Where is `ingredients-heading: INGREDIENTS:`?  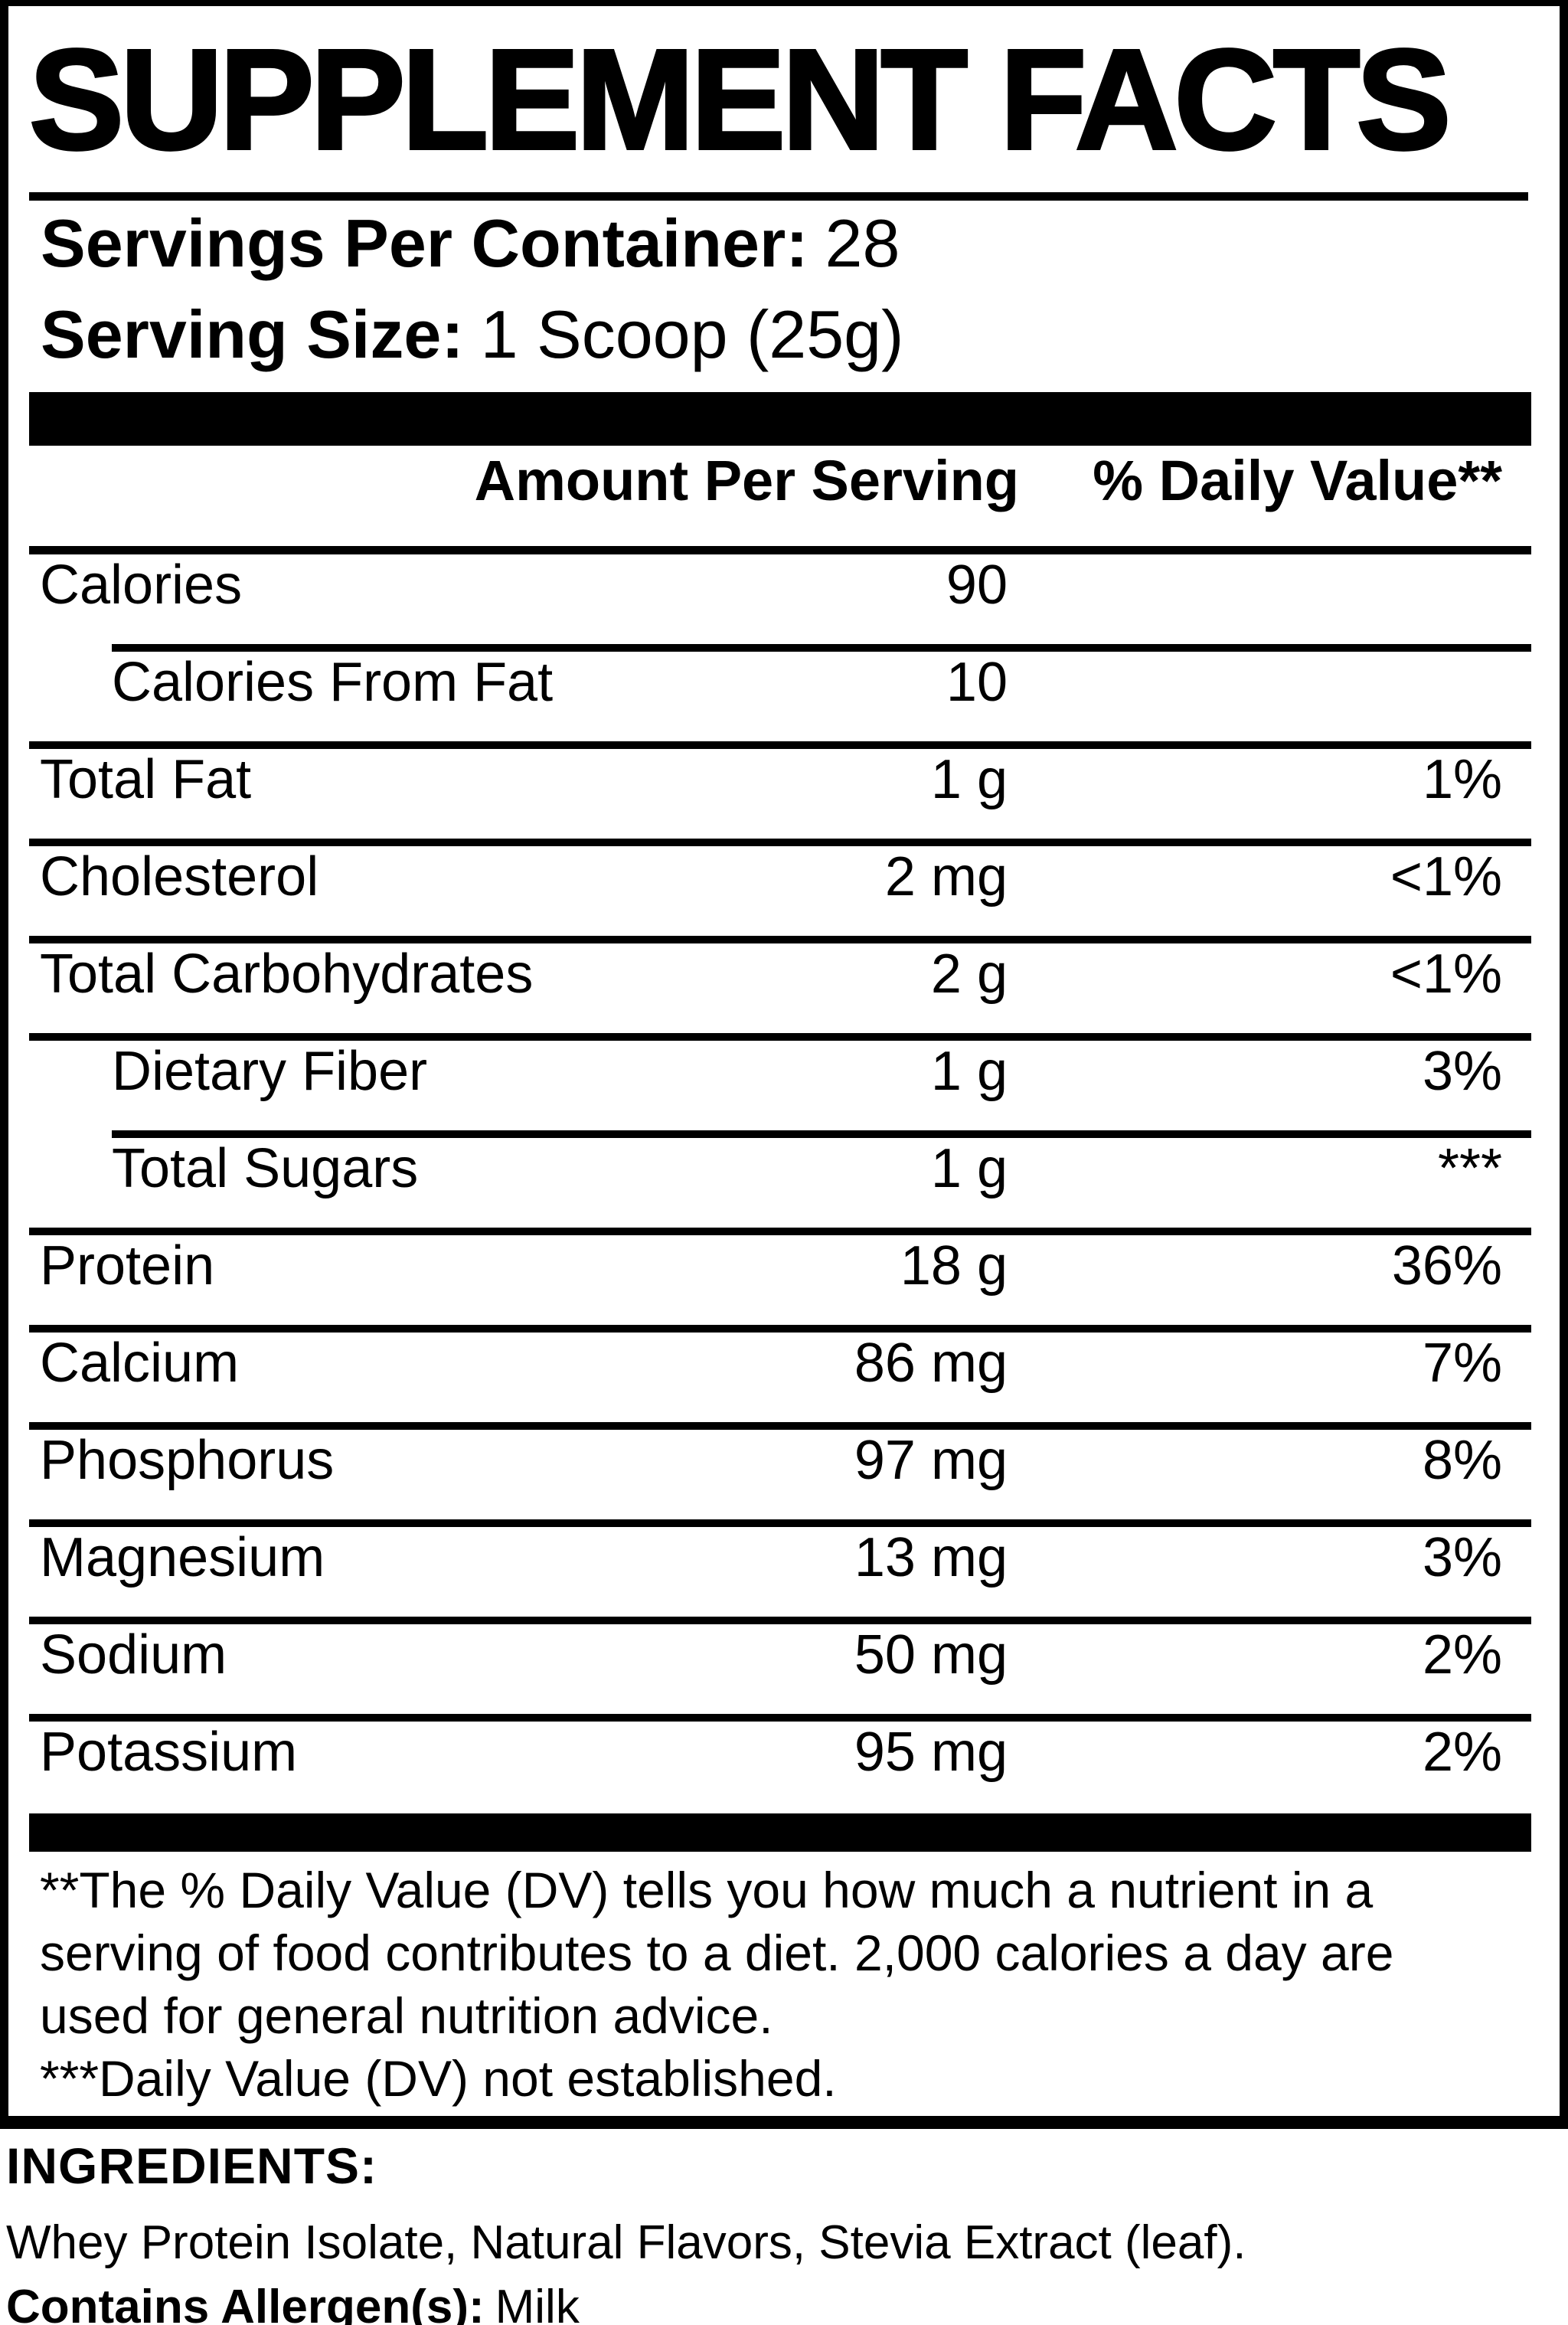 ingredients-heading: INGREDIENTS: is located at coordinates (192, 2166).